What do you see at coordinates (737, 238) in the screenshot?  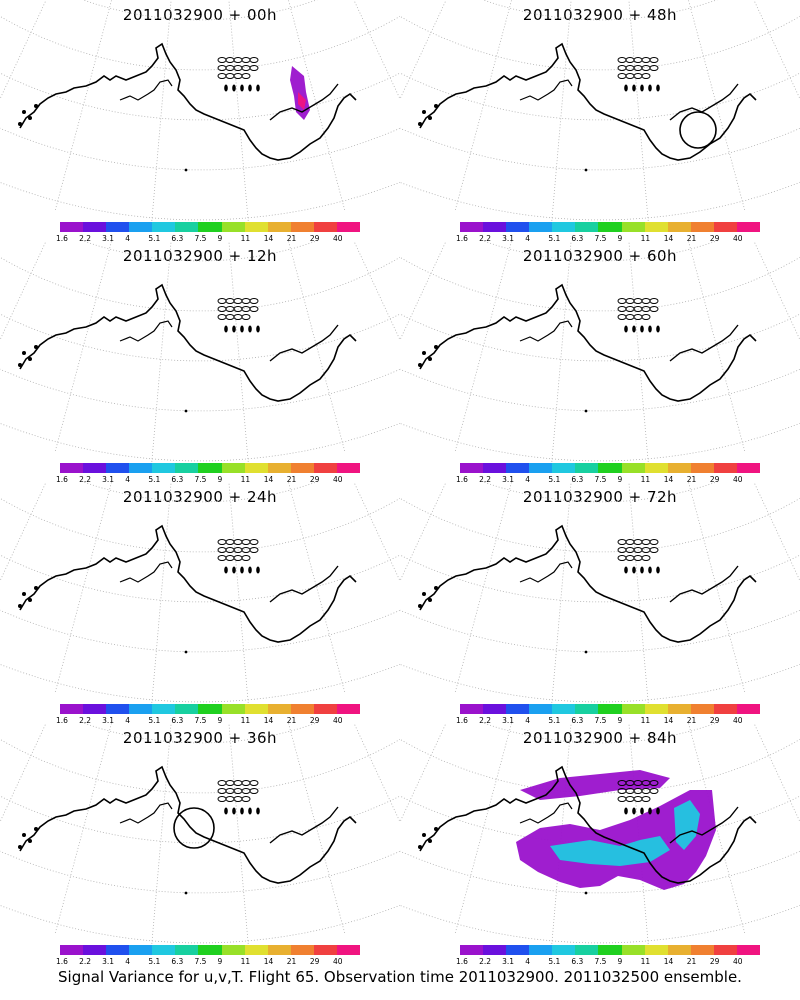 I see `colorbar-tick-label: 40` at bounding box center [737, 238].